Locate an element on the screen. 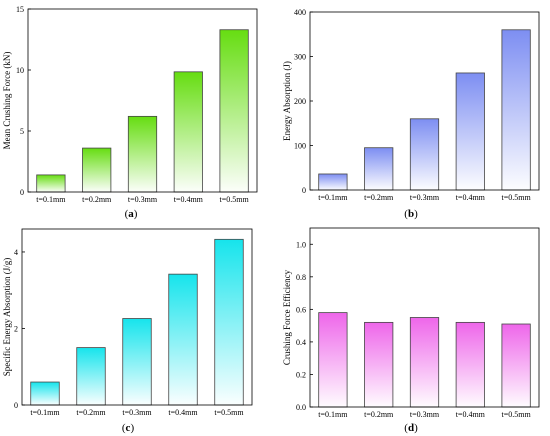  y-tick-label: 0.2 is located at coordinates (301, 374).